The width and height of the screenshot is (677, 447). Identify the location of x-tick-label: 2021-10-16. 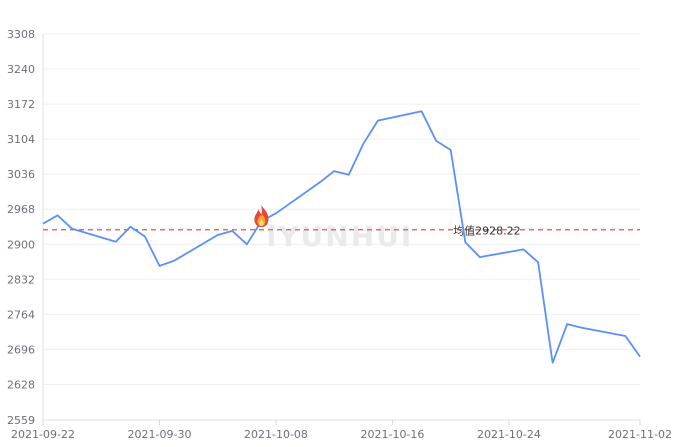
(392, 434).